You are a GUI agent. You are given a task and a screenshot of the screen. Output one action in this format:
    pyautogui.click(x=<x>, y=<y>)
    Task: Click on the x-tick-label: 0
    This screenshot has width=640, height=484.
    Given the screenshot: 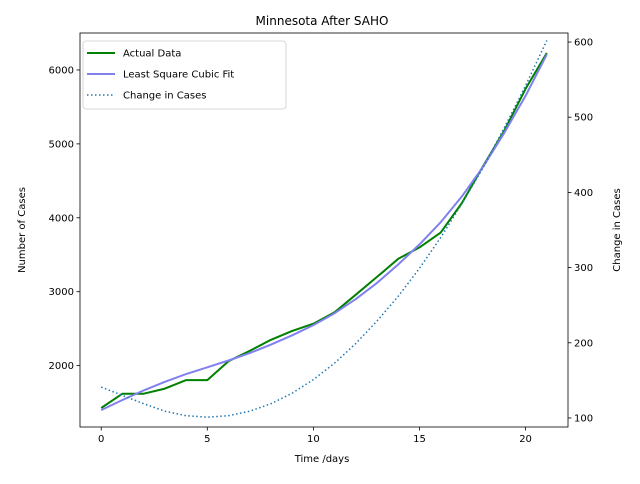 What is the action you would take?
    pyautogui.click(x=101, y=439)
    